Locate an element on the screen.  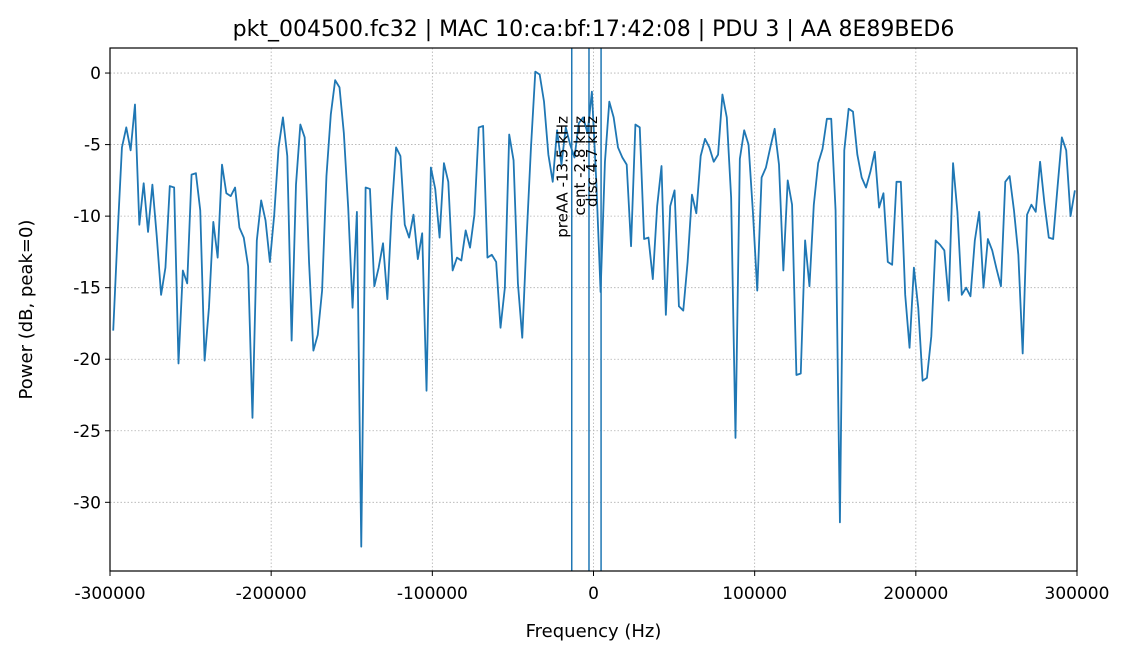
y-tick-label: -10 is located at coordinates (87, 217).